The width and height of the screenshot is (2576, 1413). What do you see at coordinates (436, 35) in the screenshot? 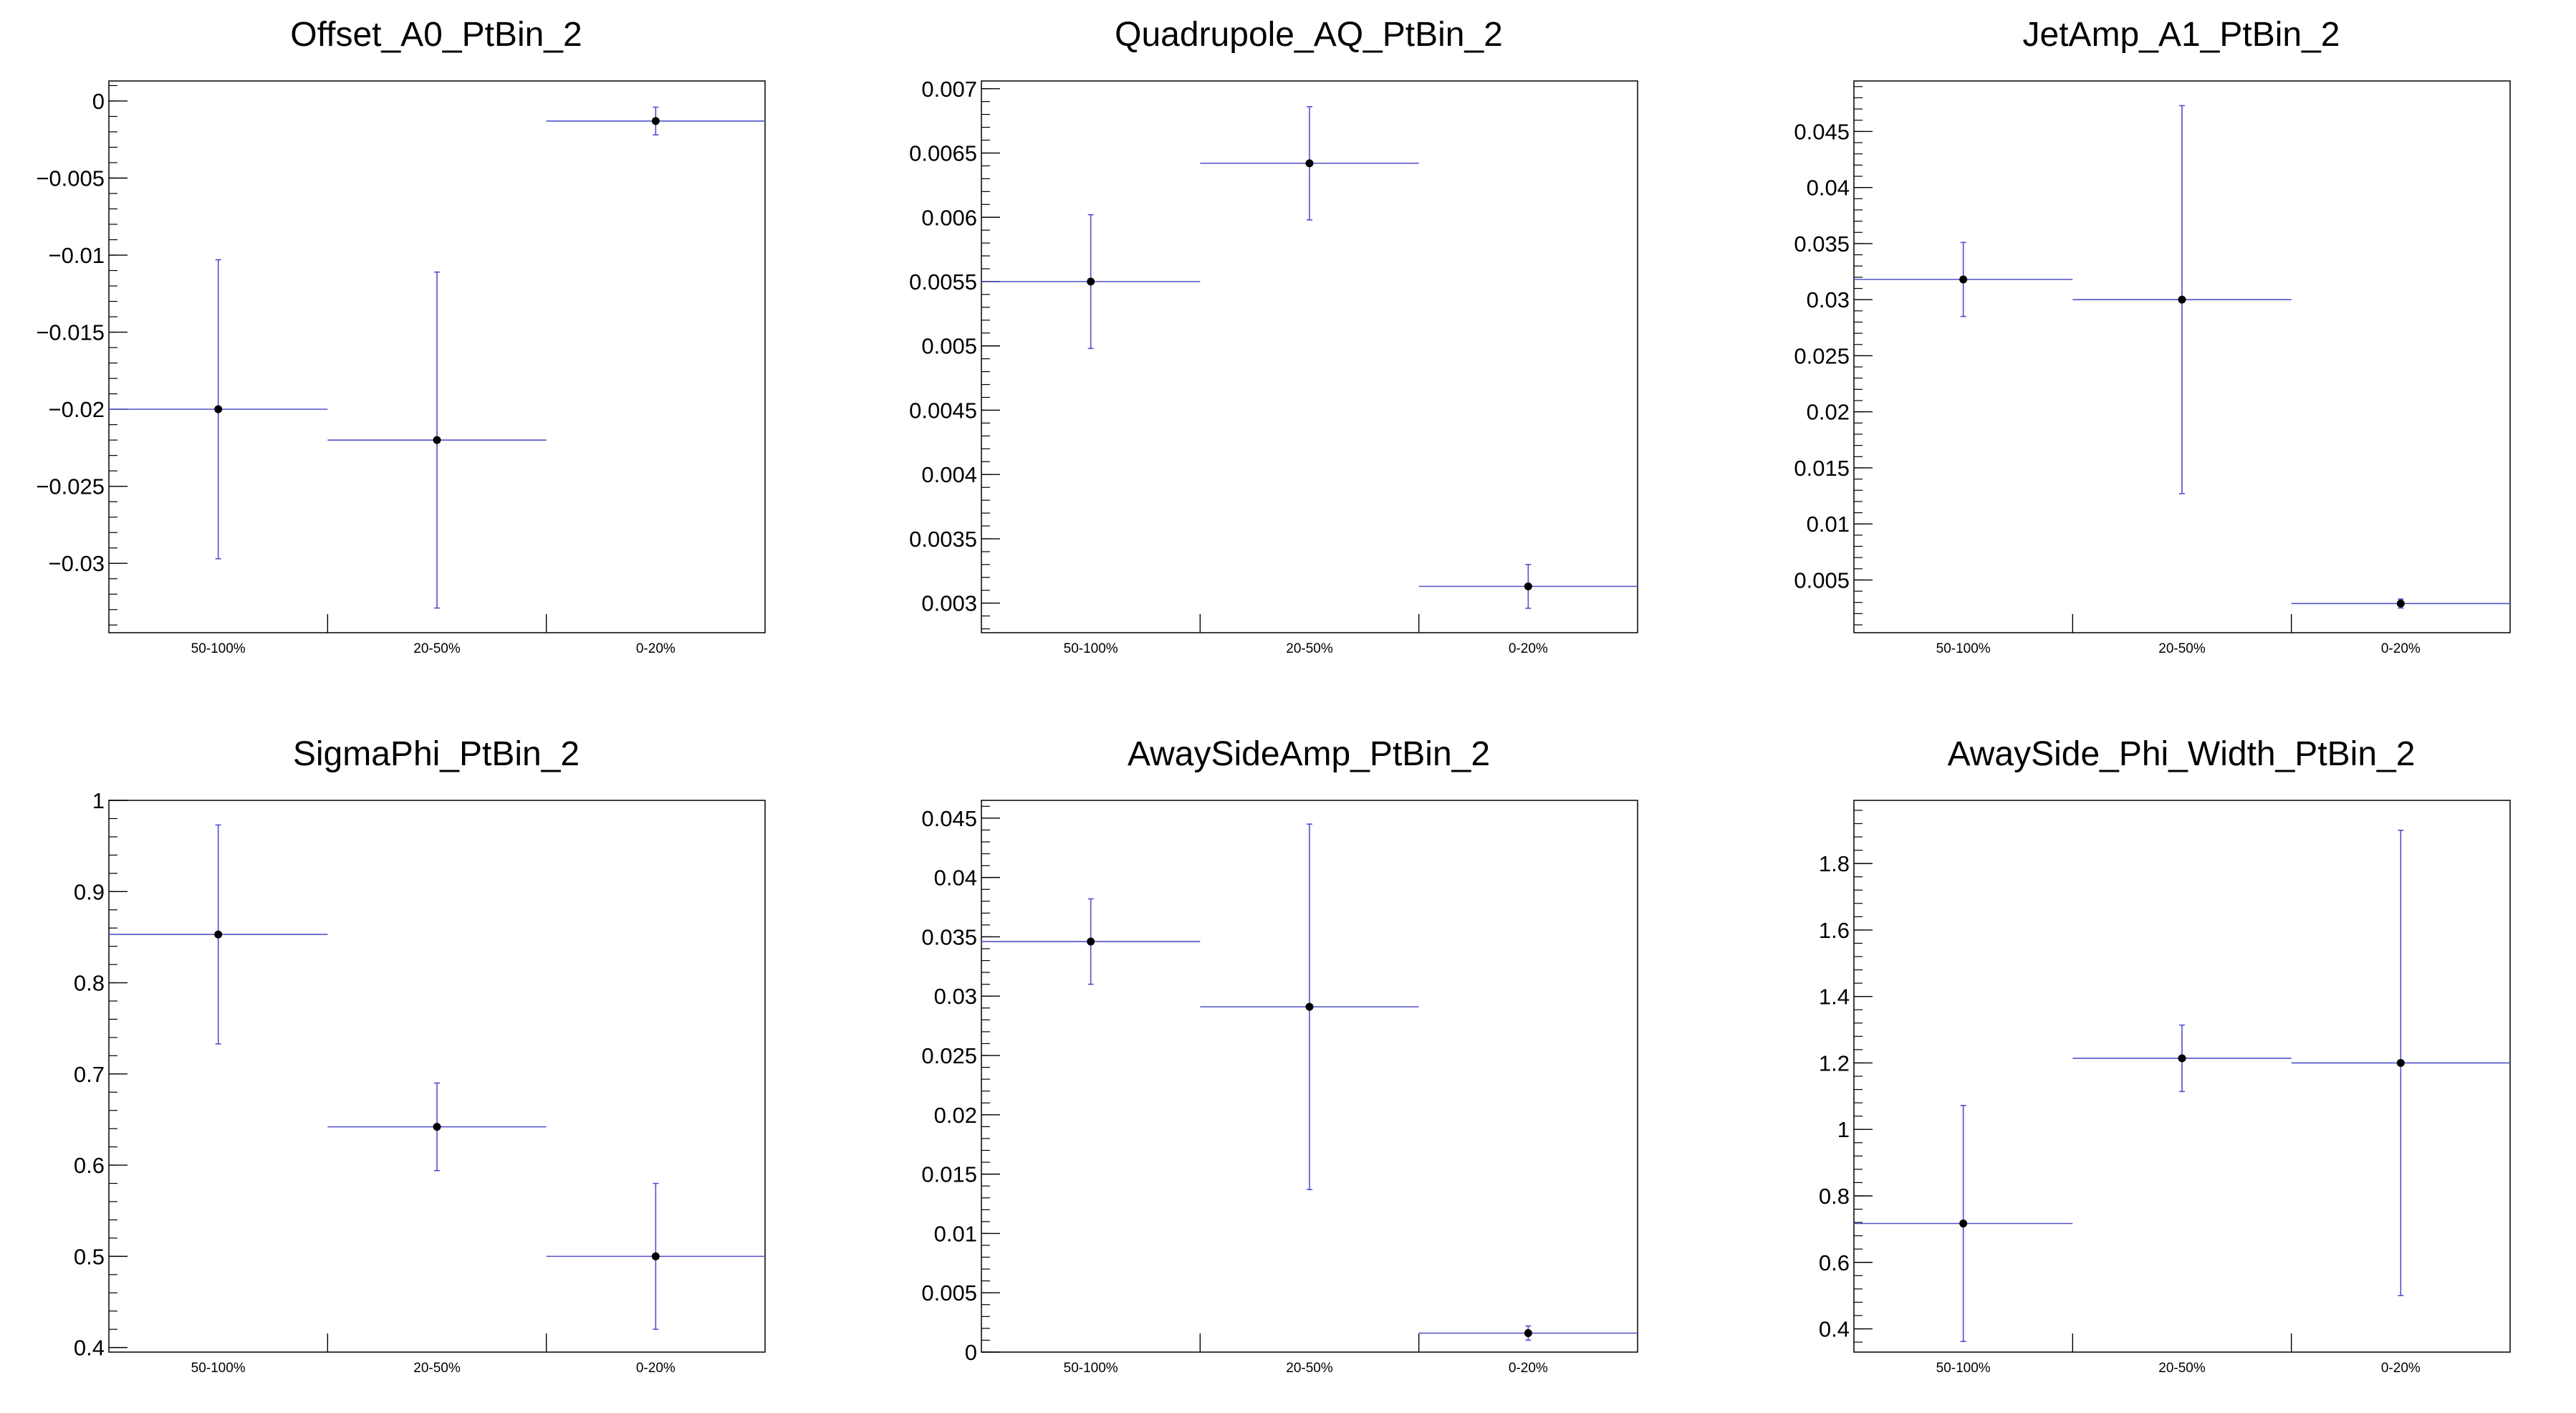
I see `panel-title-offset-a0: Offset_A0_PtBin_2` at bounding box center [436, 35].